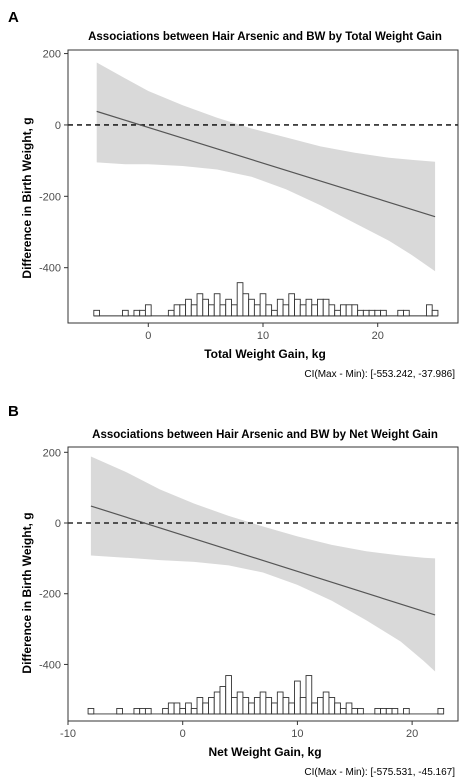 This screenshot has height=779, width=460. What do you see at coordinates (50, 665) in the screenshot?
I see `panel-b-y-tick-label: -400` at bounding box center [50, 665].